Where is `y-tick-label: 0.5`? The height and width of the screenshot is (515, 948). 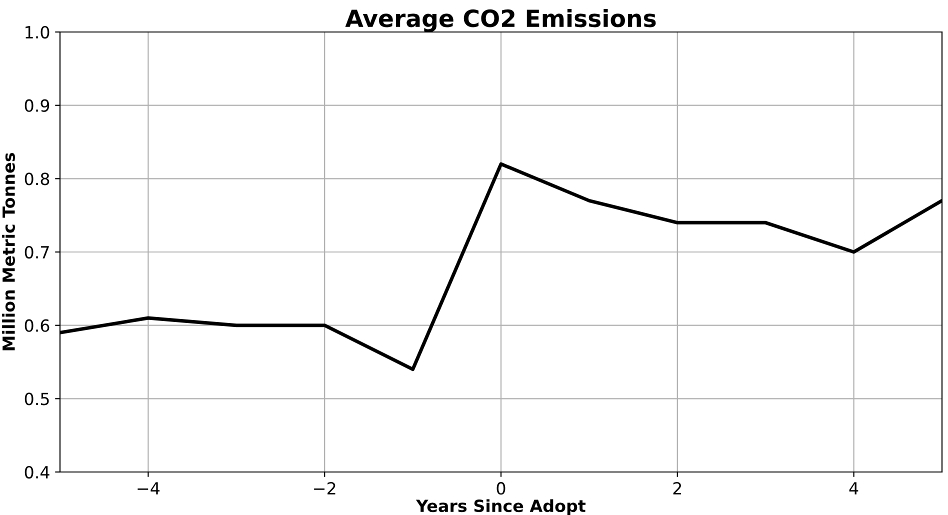 y-tick-label: 0.5 is located at coordinates (36, 399).